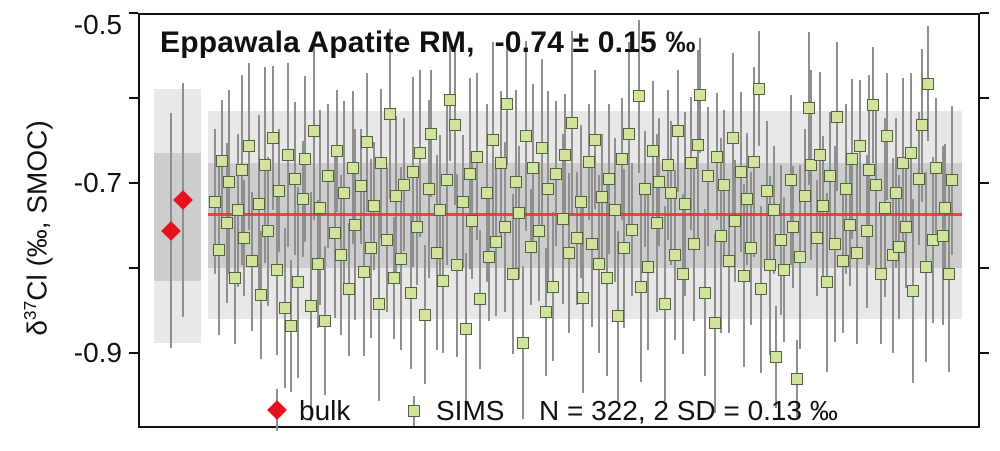 The image size is (1000, 451). I want to click on mean-line, so click(585, 214).